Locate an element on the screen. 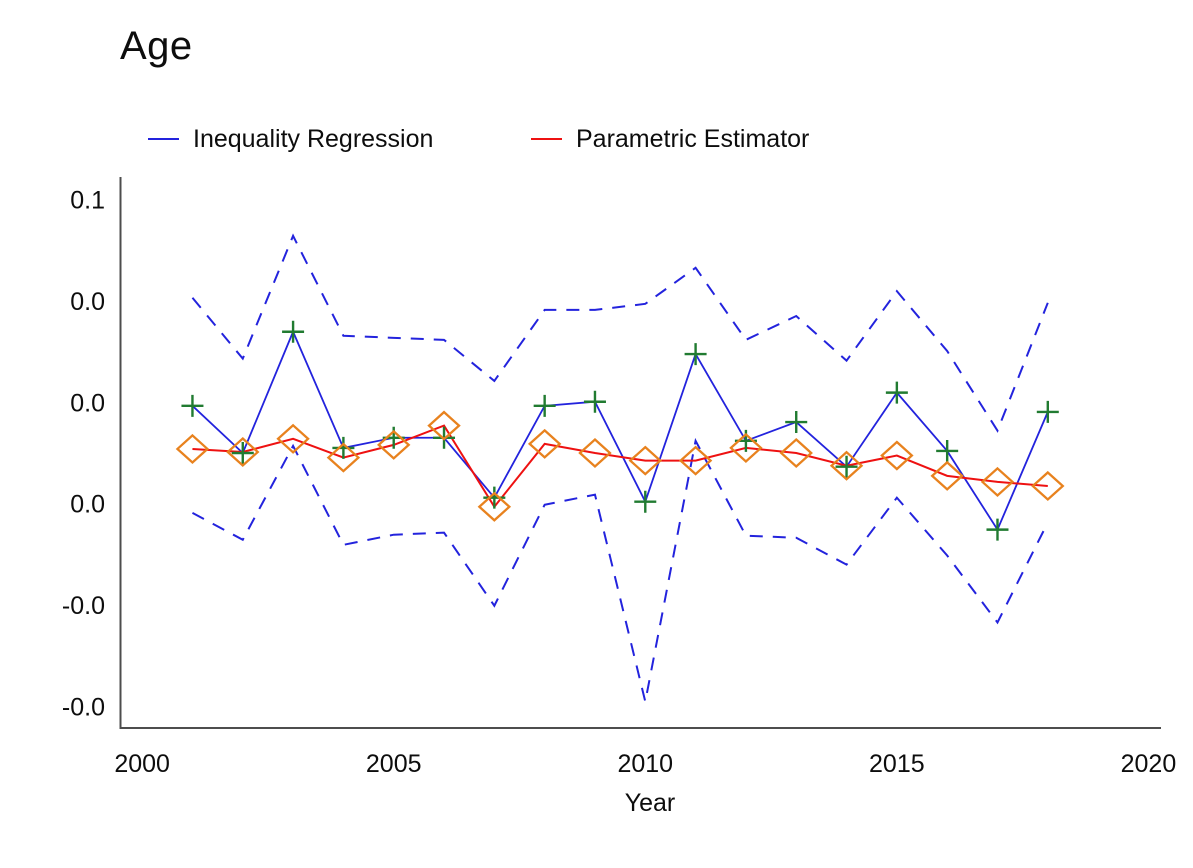 This screenshot has height=868, width=1193. parametric-estimator-line is located at coordinates (620, 466).